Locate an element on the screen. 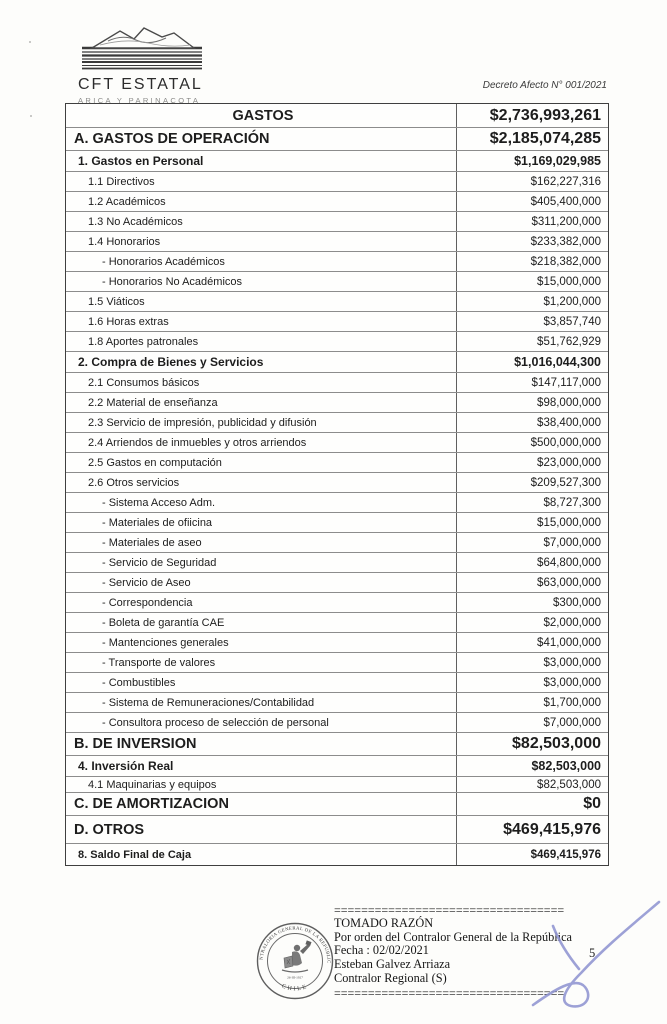 The width and height of the screenshot is (667, 1024). signature-stroke is located at coordinates (596, 954).